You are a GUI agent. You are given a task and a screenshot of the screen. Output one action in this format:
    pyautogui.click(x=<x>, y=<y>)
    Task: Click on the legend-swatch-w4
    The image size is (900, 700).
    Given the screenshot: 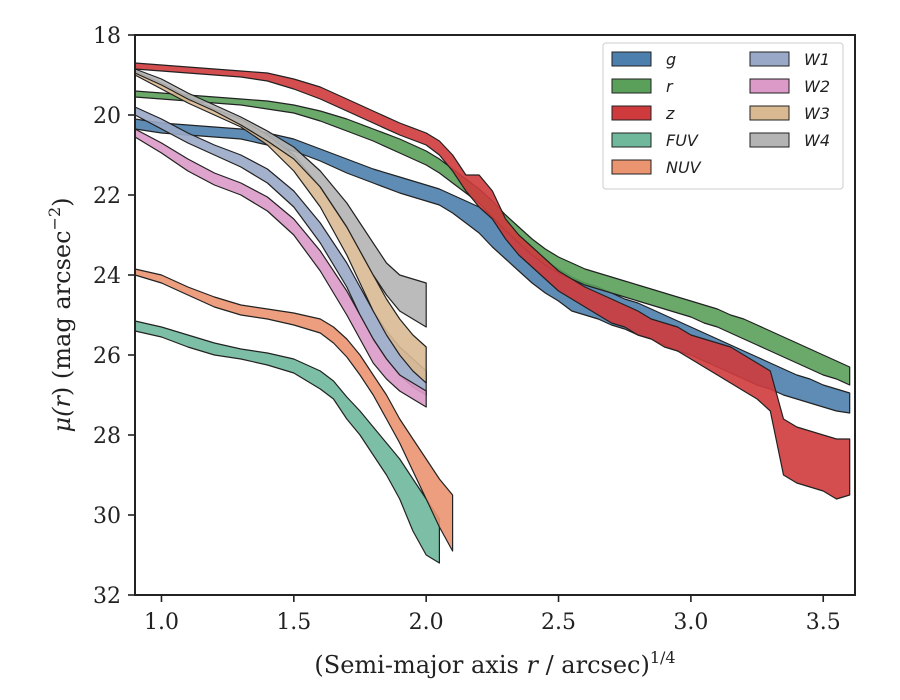 What is the action you would take?
    pyautogui.click(x=769, y=140)
    